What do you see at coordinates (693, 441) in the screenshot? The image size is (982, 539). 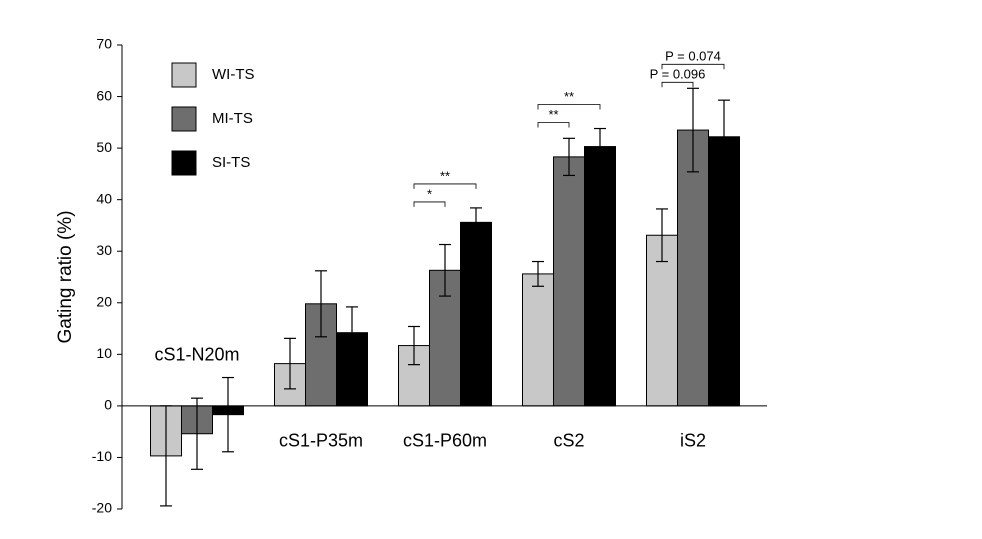 I see `x-tick-label: iS2` at bounding box center [693, 441].